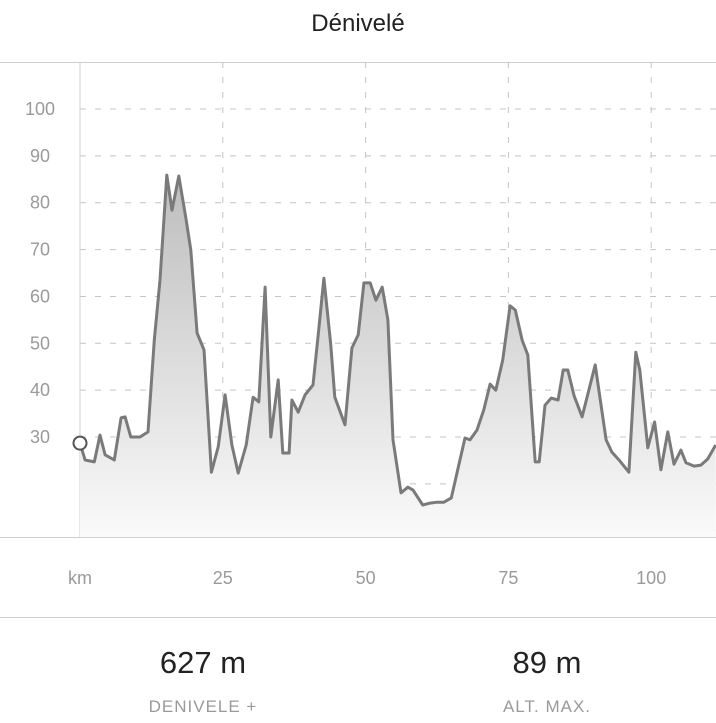 This screenshot has width=716, height=723. I want to click on stat-max-altitude: 89 m ALT. MAX., so click(547, 681).